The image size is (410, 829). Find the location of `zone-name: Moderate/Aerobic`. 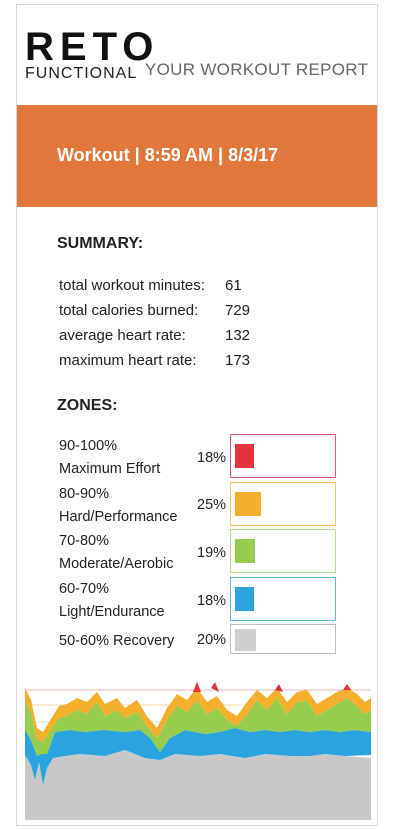

zone-name: Moderate/Aerobic is located at coordinates (116, 564).